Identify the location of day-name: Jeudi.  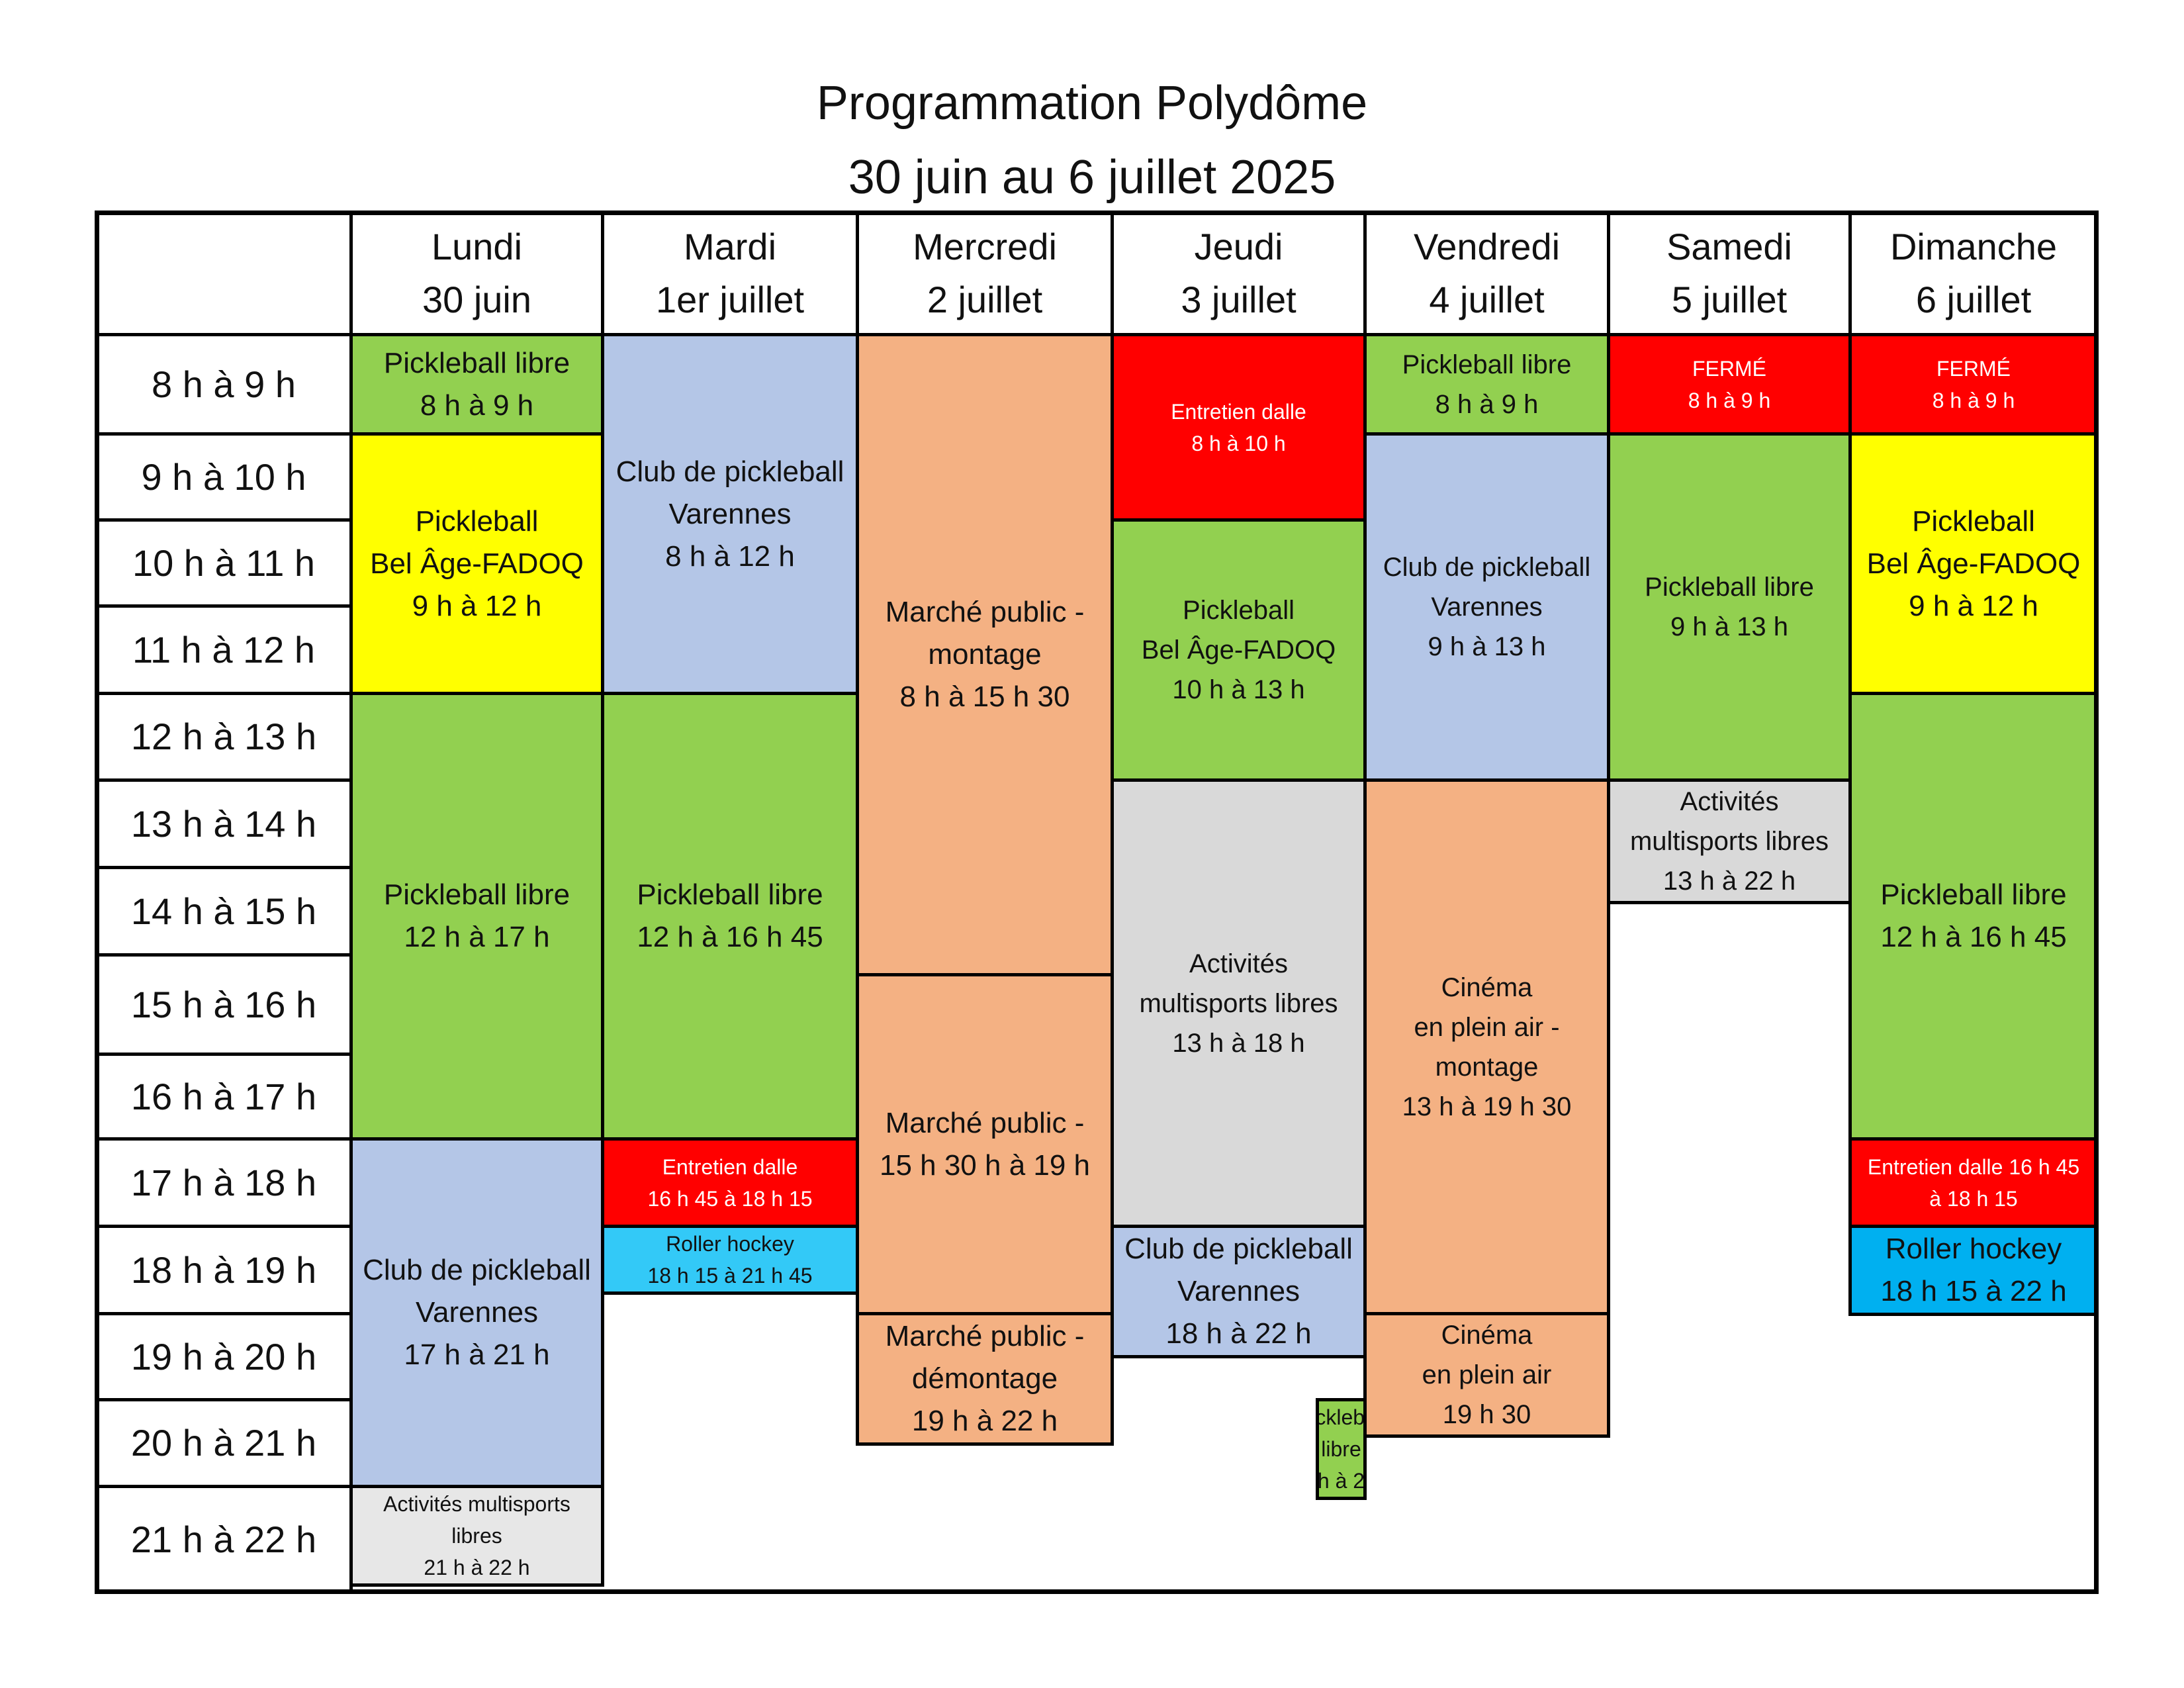
(1238, 246).